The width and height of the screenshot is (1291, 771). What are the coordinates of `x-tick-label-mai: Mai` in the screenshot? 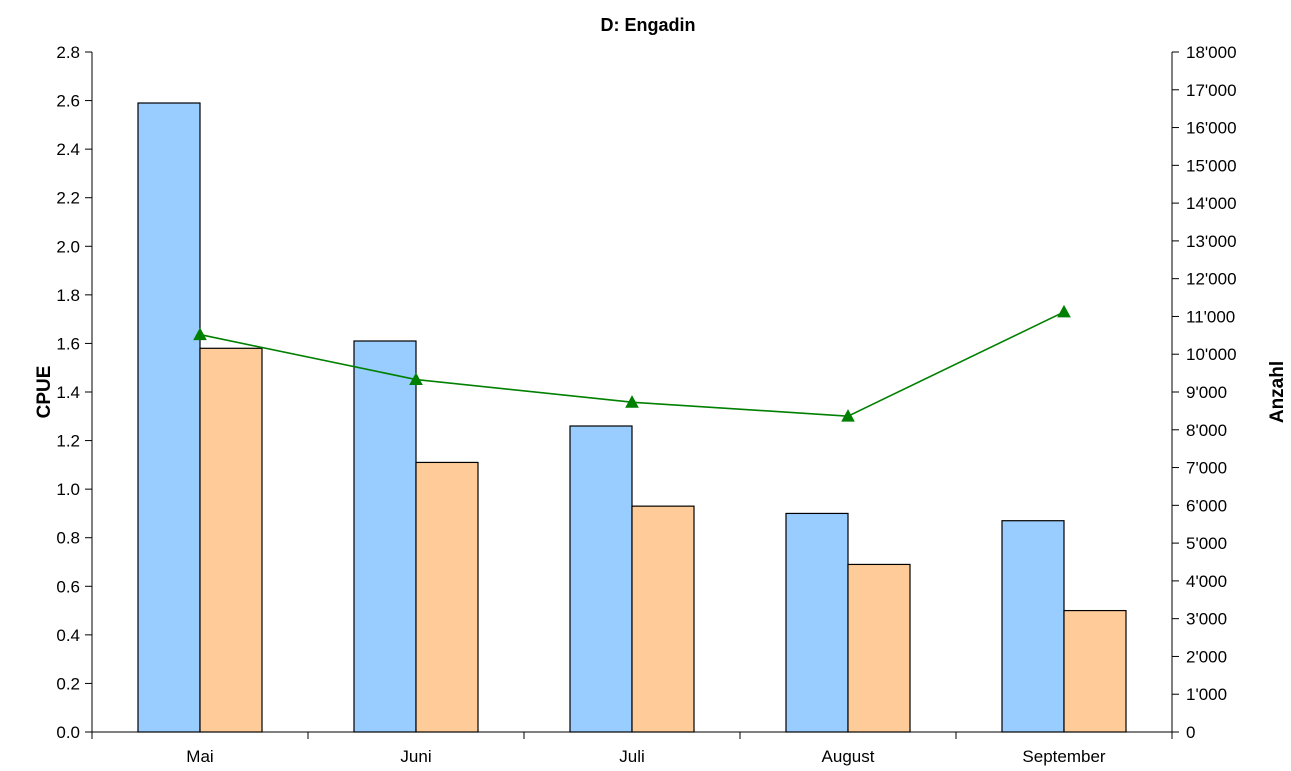 It's located at (199, 756).